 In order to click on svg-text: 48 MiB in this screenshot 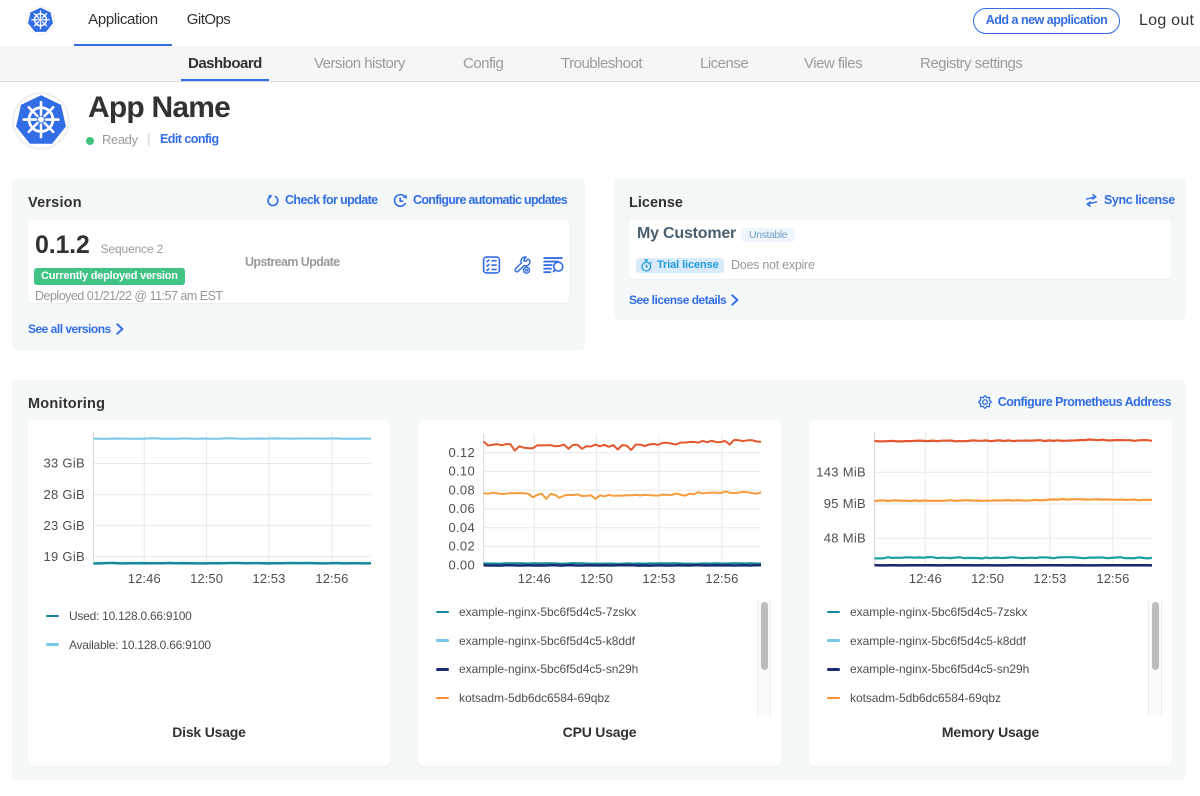, I will do `click(845, 538)`.